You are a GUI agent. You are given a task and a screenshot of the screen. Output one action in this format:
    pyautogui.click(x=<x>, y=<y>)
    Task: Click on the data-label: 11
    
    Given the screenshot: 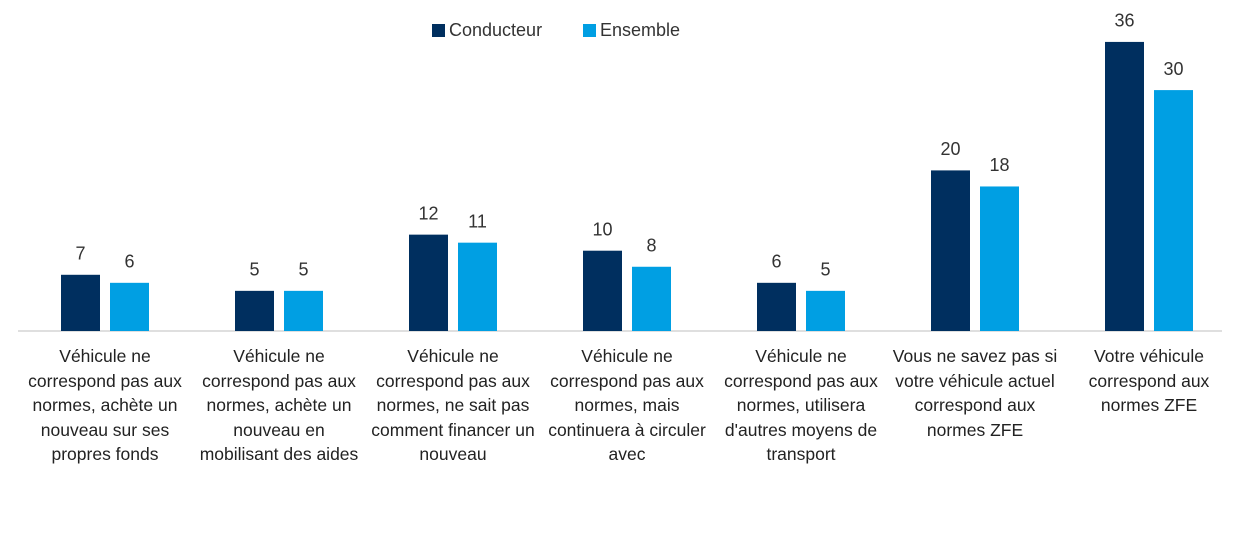 What is the action you would take?
    pyautogui.click(x=477, y=221)
    